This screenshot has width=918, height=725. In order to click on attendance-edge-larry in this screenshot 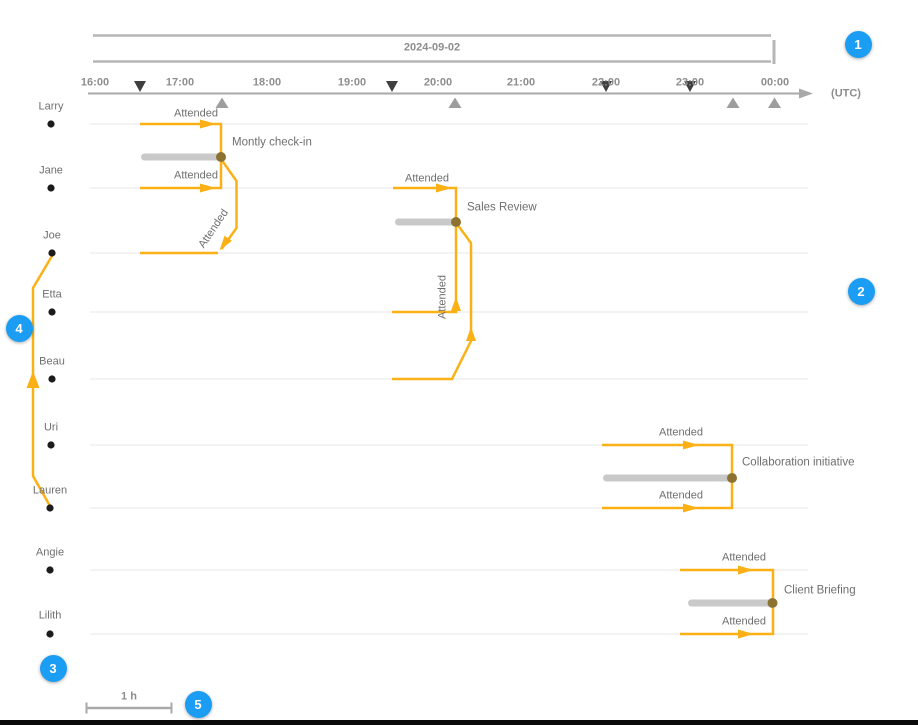, I will do `click(181, 137)`.